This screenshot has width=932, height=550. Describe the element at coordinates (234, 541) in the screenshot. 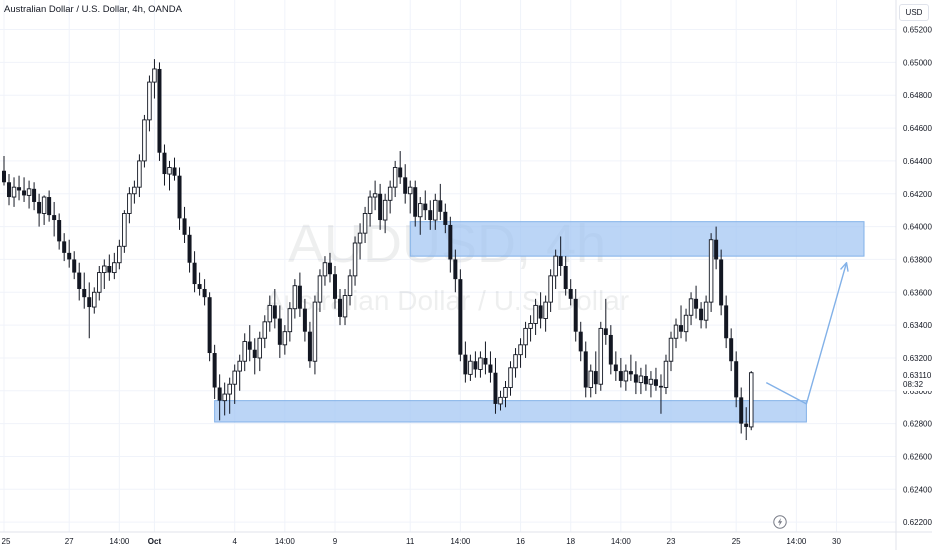

I see `x-tick-label: 4` at that location.